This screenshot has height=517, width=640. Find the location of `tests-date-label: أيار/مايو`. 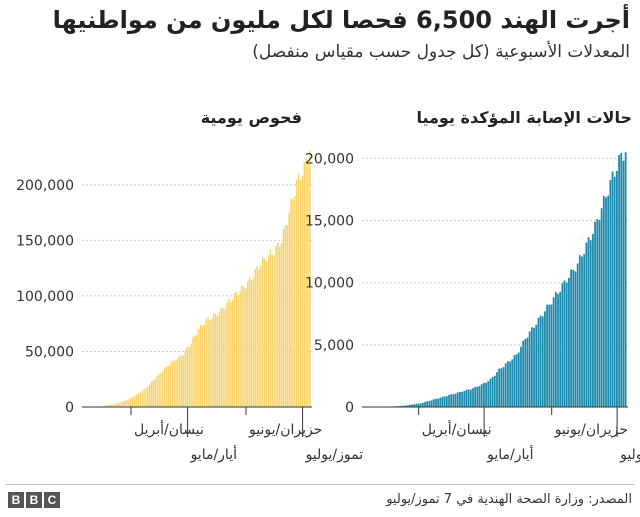

tests-date-label: أيار/مايو is located at coordinates (214, 454).